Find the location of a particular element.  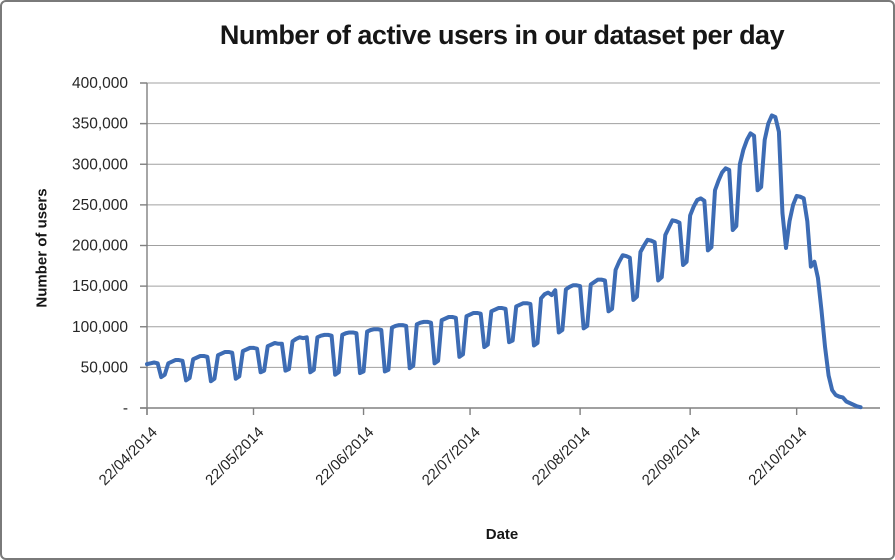

y-tick-label: 100,000 is located at coordinates (100, 327).